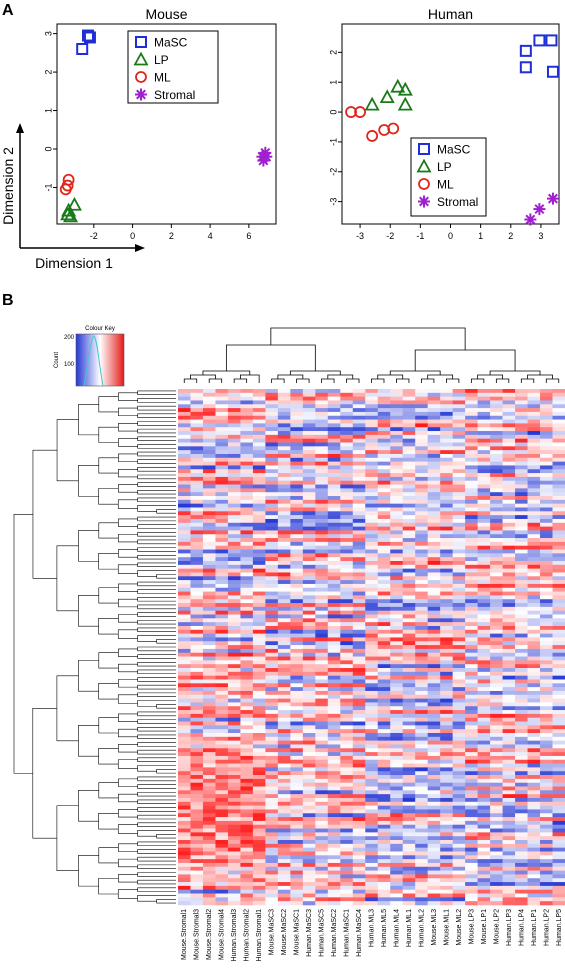 This screenshot has width=565, height=977. I want to click on legend-label: Stromal, so click(174, 95).